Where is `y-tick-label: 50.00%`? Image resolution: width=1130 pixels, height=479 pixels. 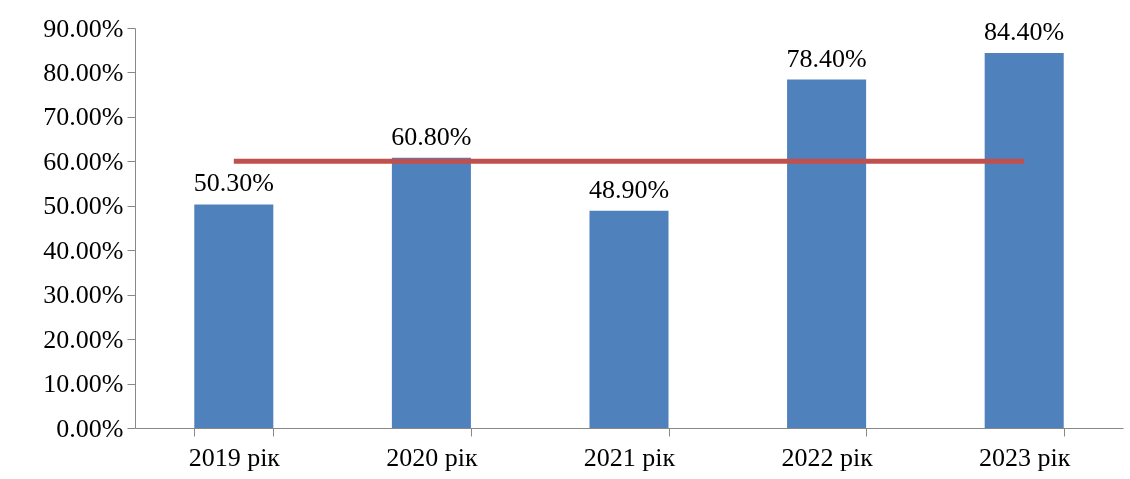 y-tick-label: 50.00% is located at coordinates (83, 206).